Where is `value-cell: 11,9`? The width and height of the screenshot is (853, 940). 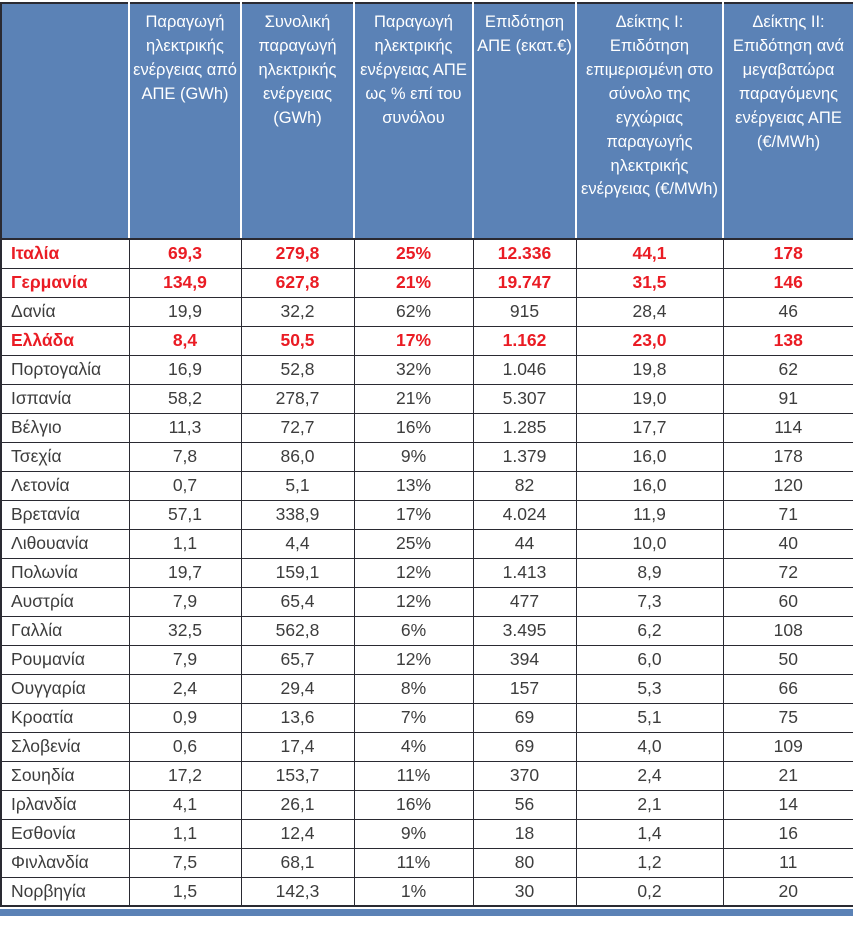 value-cell: 11,9 is located at coordinates (649, 514).